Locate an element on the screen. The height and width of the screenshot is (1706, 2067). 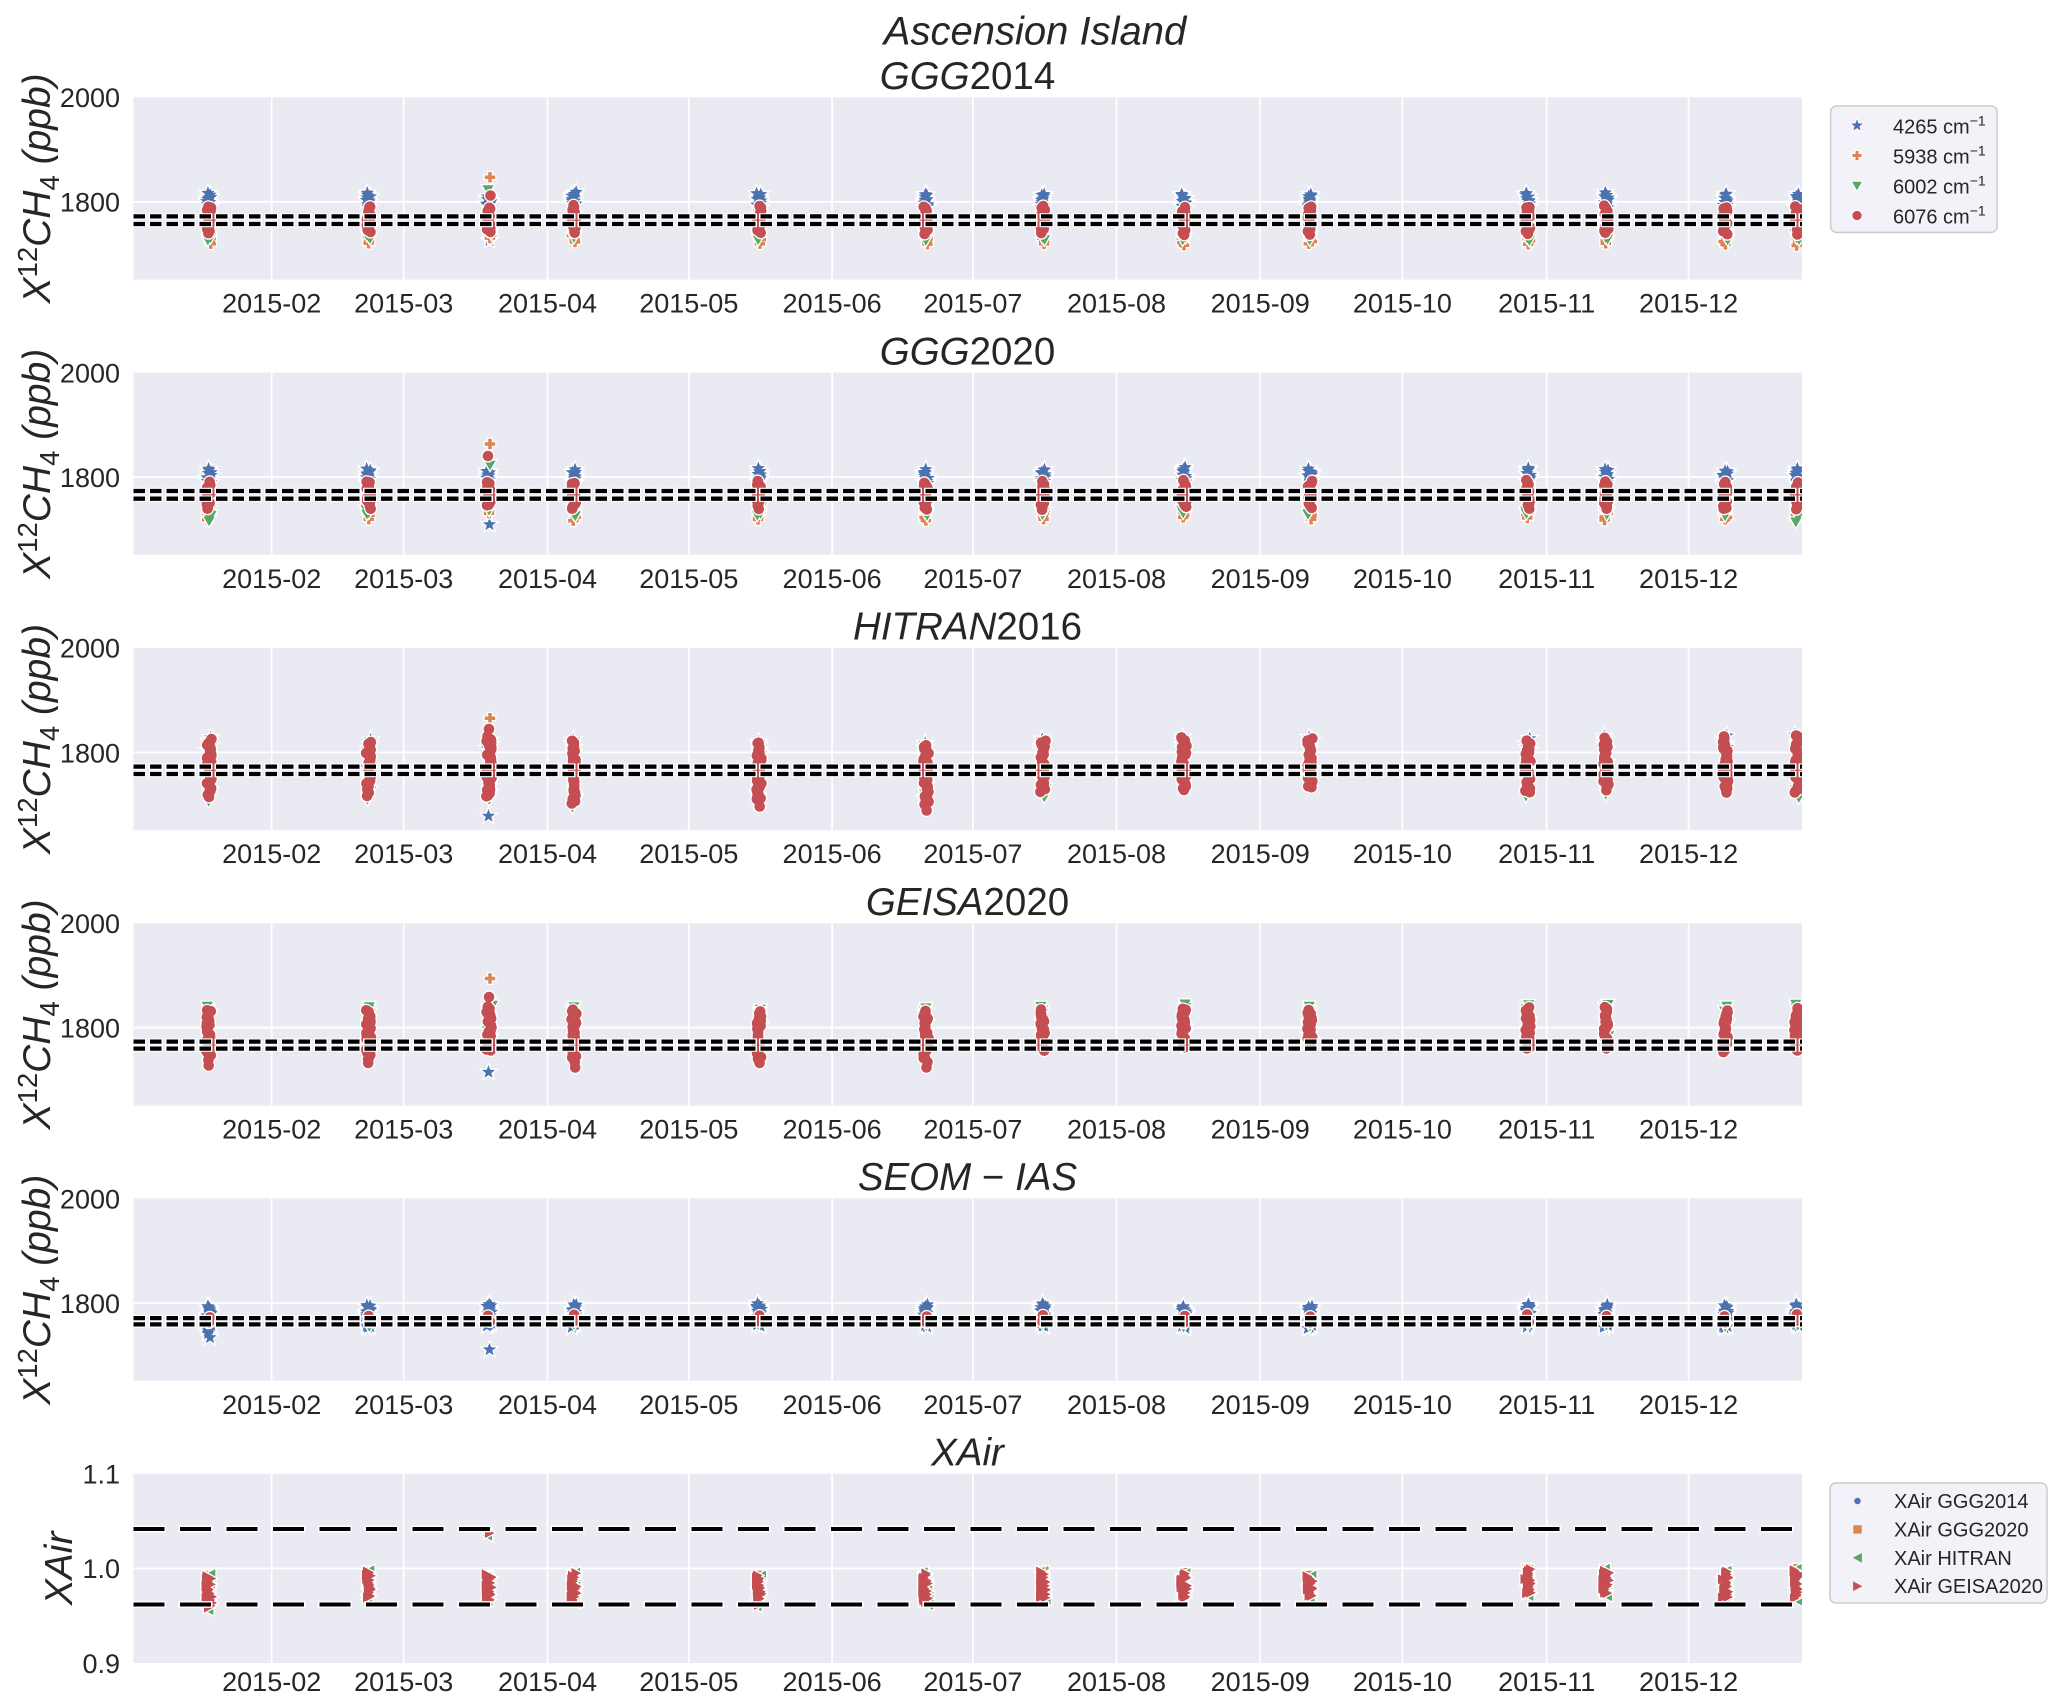
svg-text: 1.0 is located at coordinates (101, 1569).